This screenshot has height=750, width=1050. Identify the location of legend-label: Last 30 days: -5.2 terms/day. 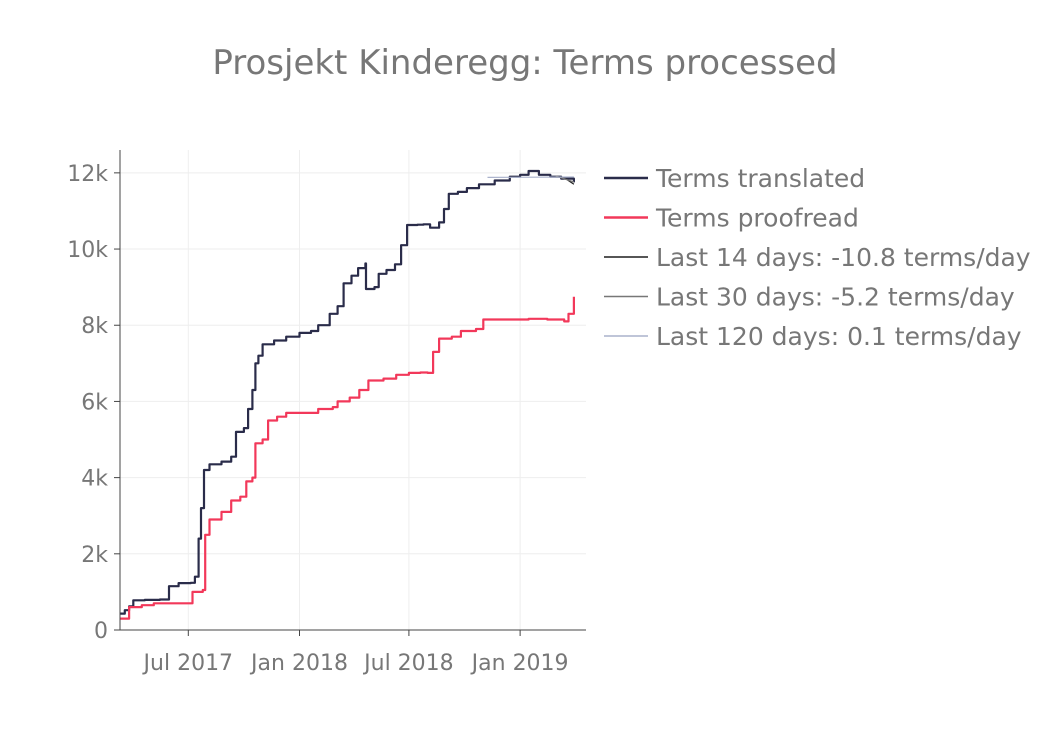
(835, 297).